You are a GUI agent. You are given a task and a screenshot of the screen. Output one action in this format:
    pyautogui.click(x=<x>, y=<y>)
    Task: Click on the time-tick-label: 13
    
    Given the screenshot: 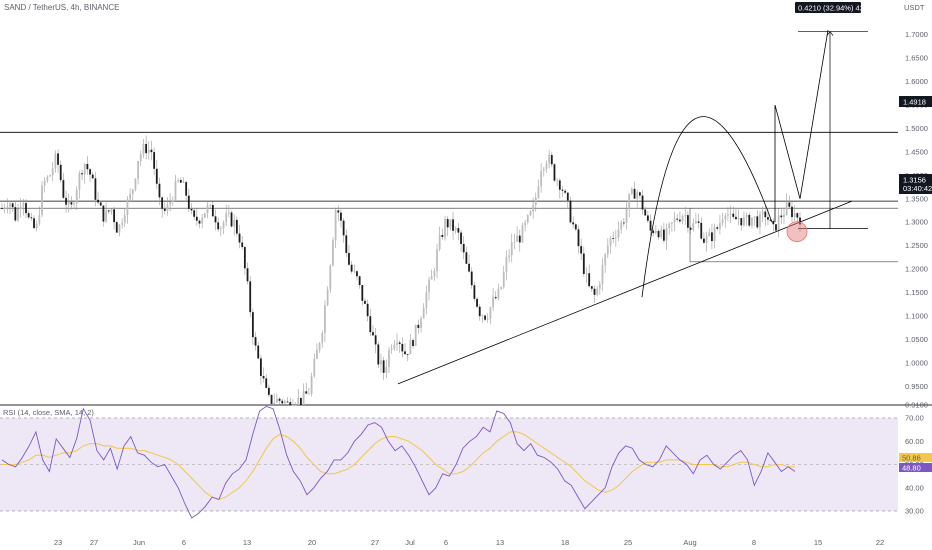 What is the action you would take?
    pyautogui.click(x=500, y=542)
    